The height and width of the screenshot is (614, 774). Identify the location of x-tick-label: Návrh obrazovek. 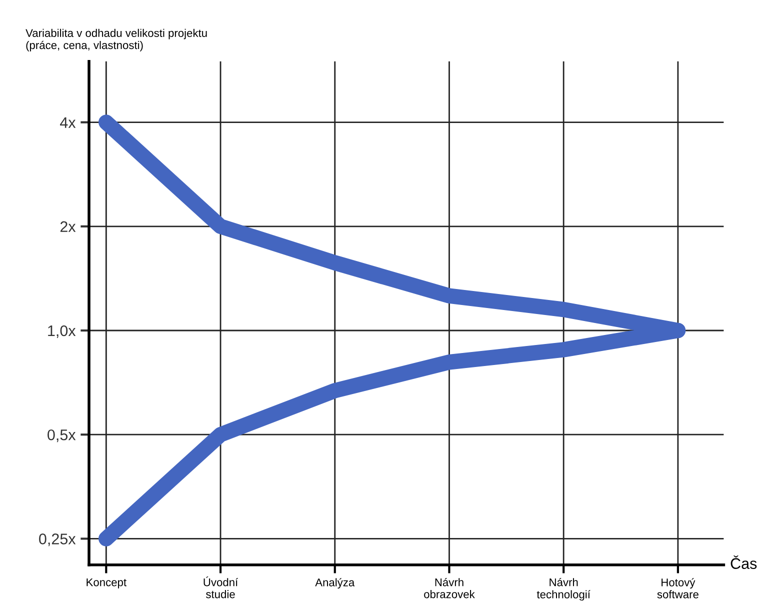
(449, 588).